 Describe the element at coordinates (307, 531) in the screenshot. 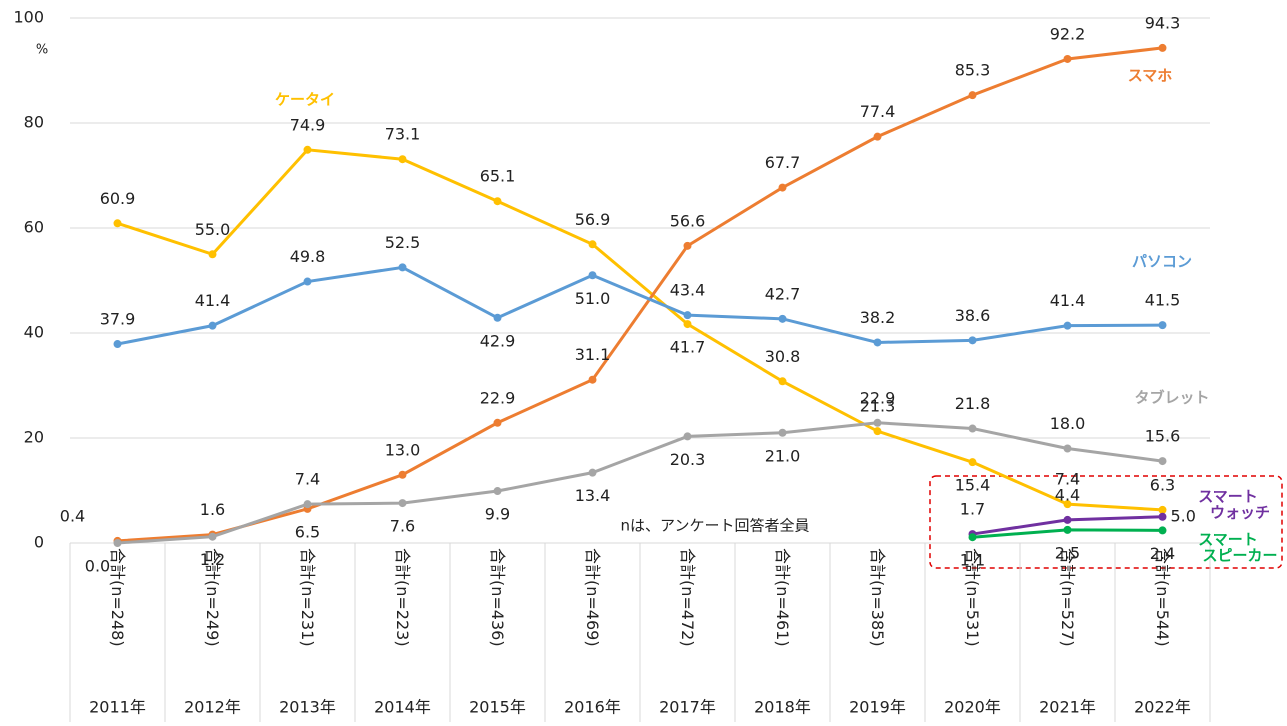

I see `data-label: 6.5` at that location.